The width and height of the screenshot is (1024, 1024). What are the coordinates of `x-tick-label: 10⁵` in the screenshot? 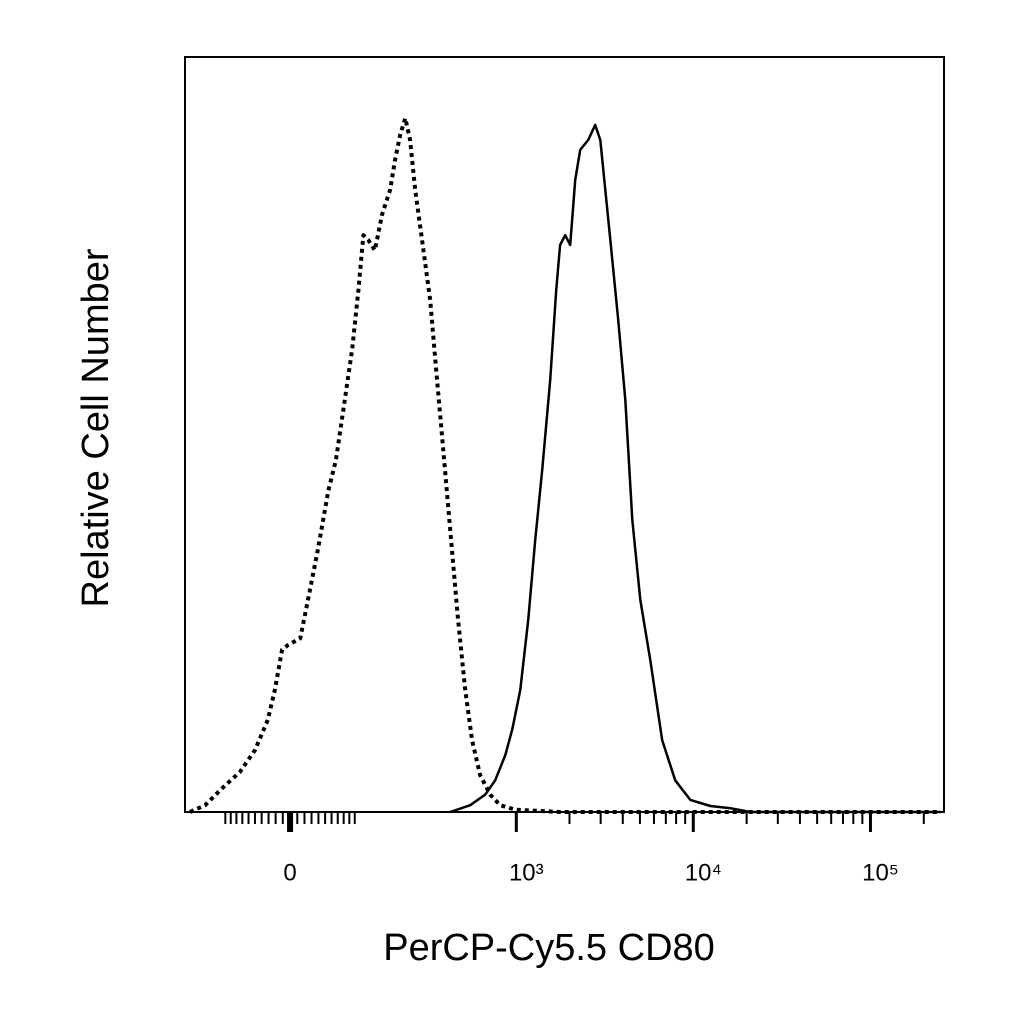 It's located at (880, 872).